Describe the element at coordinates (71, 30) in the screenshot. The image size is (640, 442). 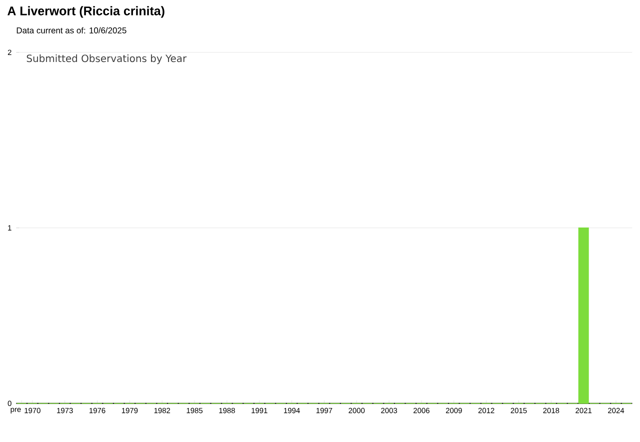
I see `chart-subtitle: Data current as of: 10/6/2025` at that location.